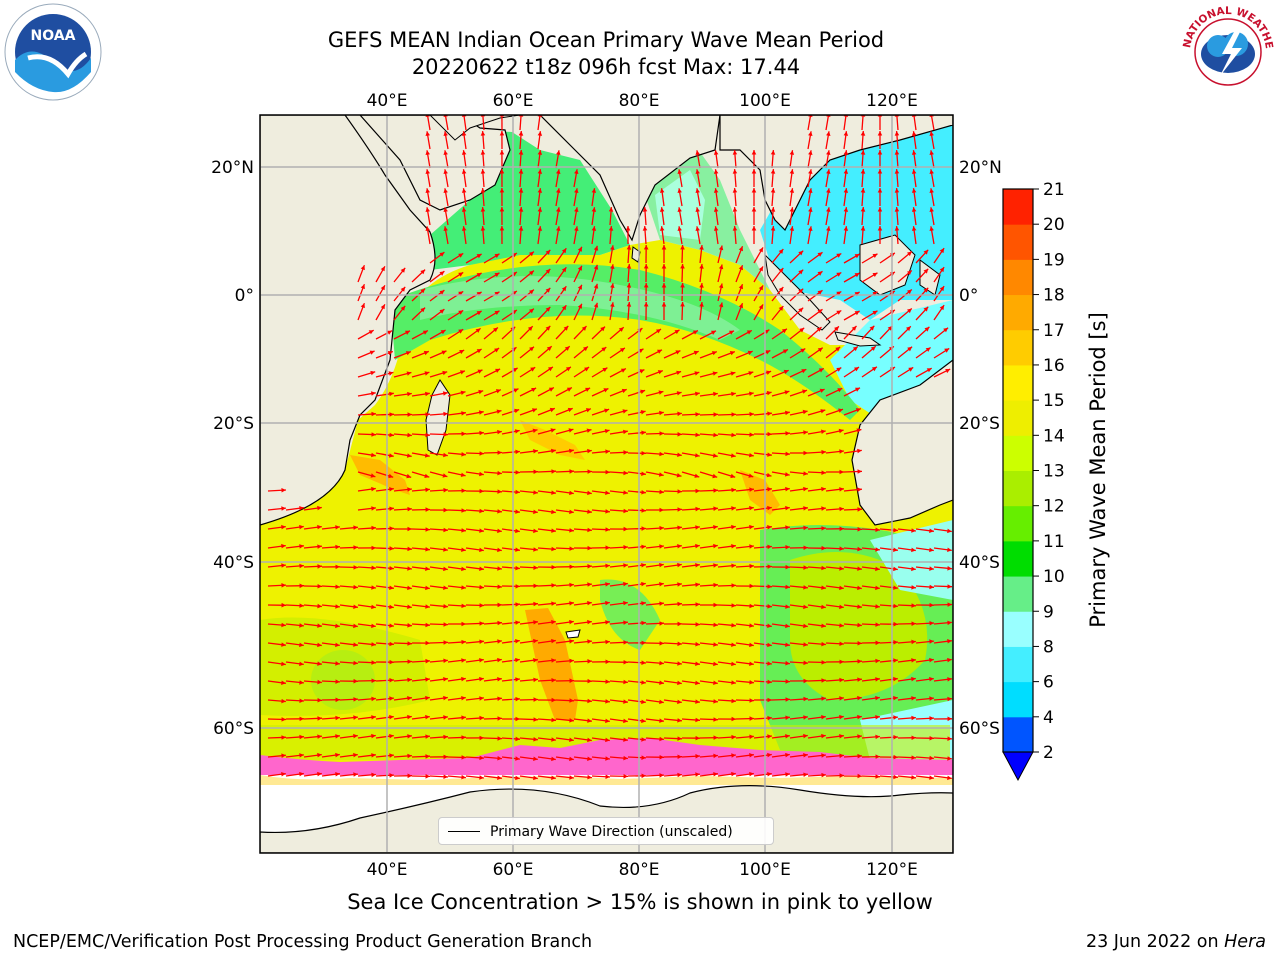 This screenshot has height=960, width=1280. Describe the element at coordinates (1245, 942) in the screenshot. I see `footer-host: Hera` at that location.